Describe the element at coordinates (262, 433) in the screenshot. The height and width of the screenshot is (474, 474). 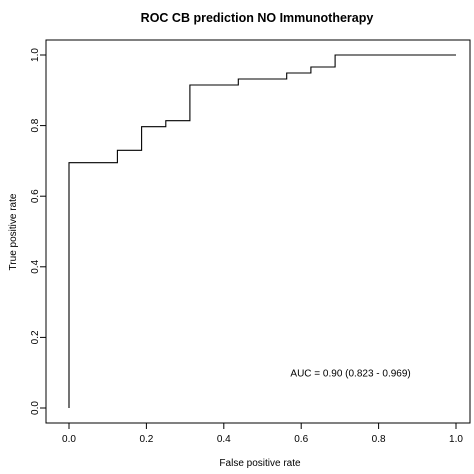
I see `x-axis: 0.0 0.2 0.4 0.6 0.8 1.0` at that location.